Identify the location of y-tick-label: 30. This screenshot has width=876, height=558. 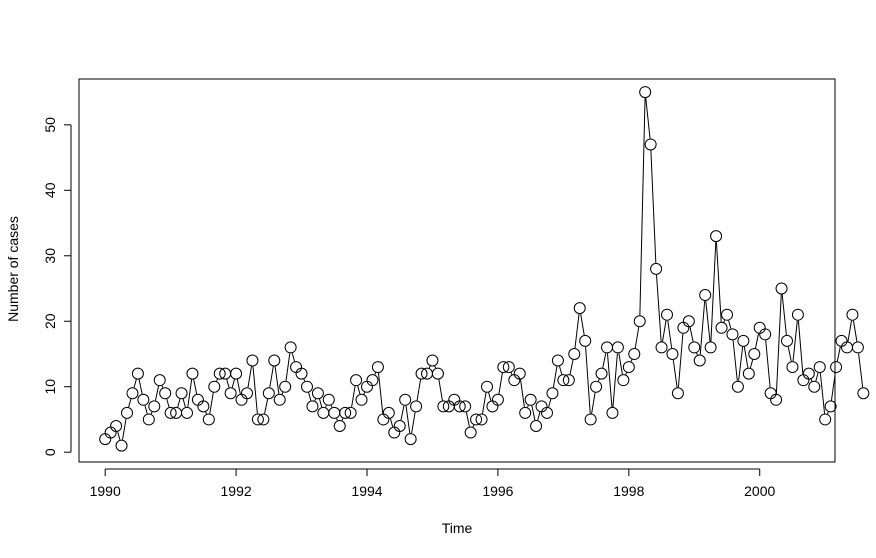
(50, 256).